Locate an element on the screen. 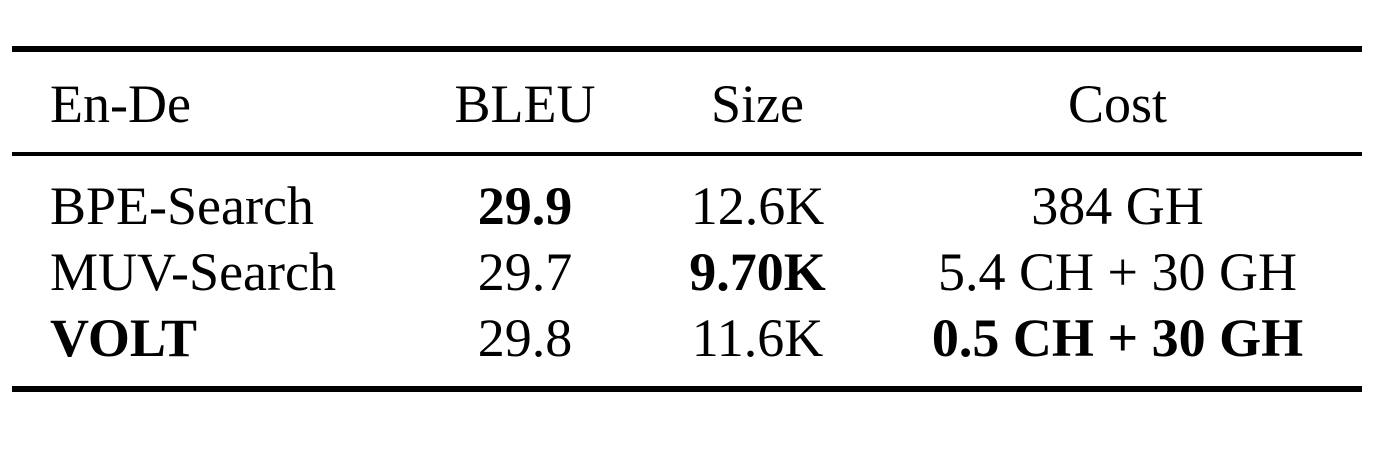 The width and height of the screenshot is (1387, 465). row-cost: 384 GH is located at coordinates (1117, 206).